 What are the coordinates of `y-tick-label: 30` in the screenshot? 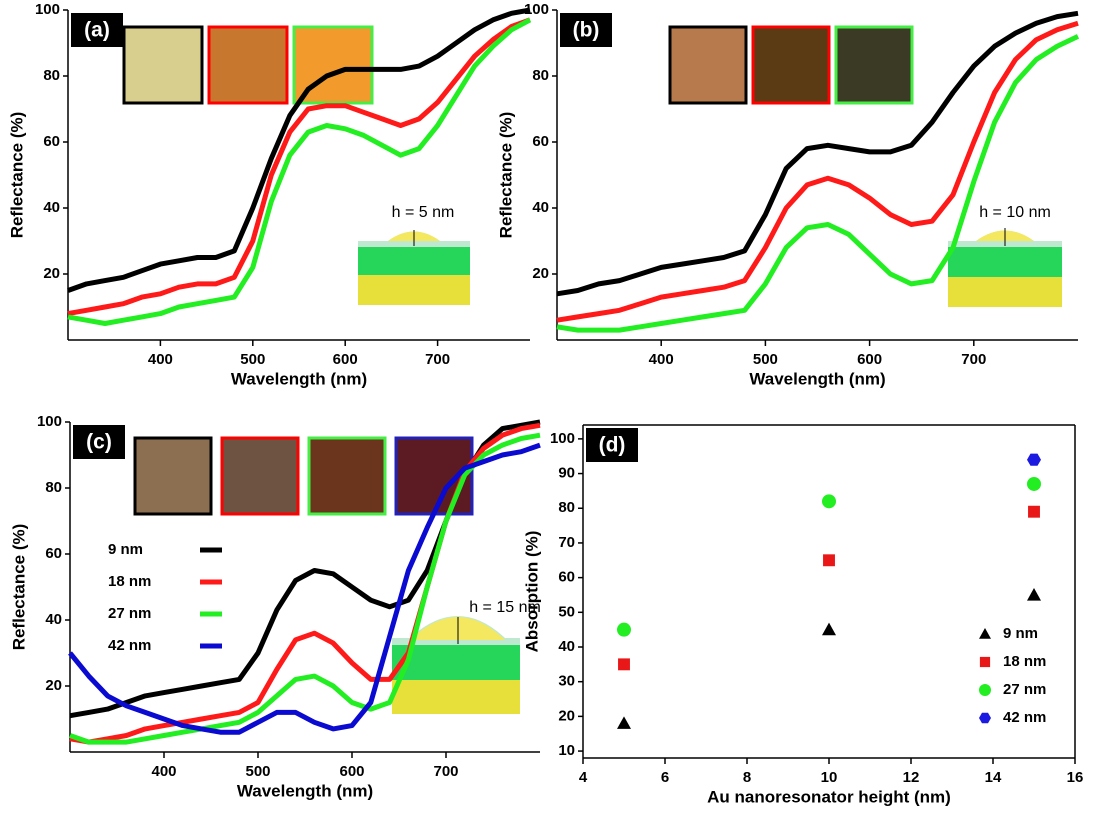 It's located at (566, 681).